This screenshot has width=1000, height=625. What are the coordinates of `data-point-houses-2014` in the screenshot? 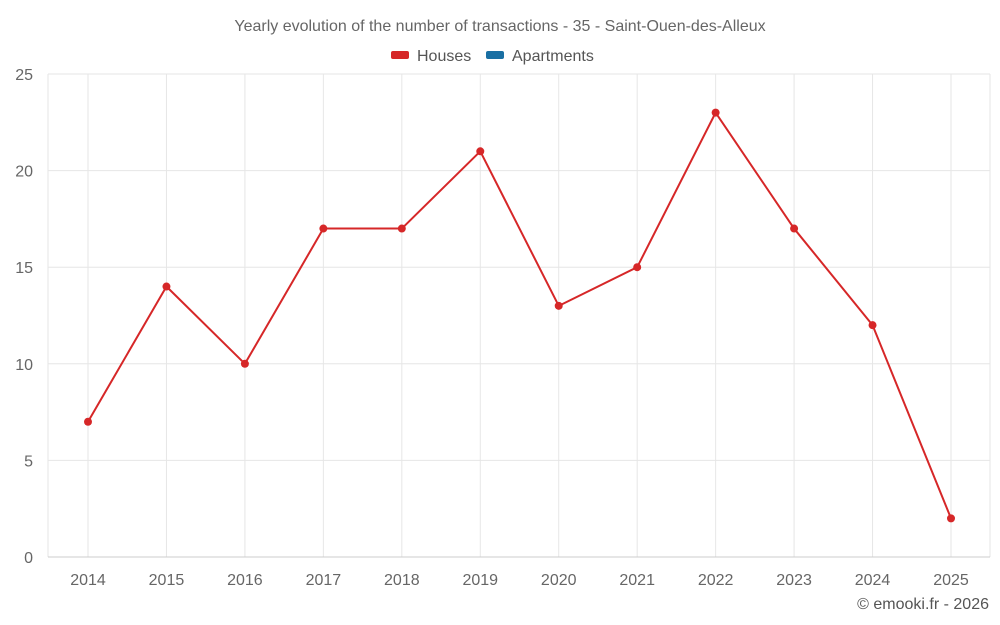 It's located at (88, 421).